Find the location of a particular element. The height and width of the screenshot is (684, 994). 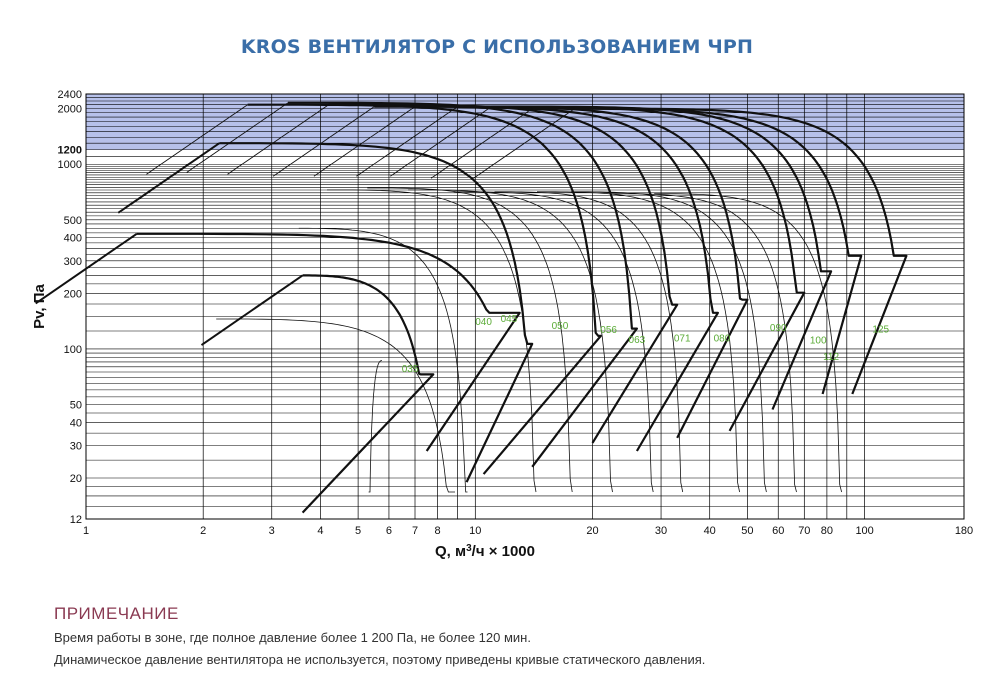

y-tick-label: 200 is located at coordinates (73, 294).